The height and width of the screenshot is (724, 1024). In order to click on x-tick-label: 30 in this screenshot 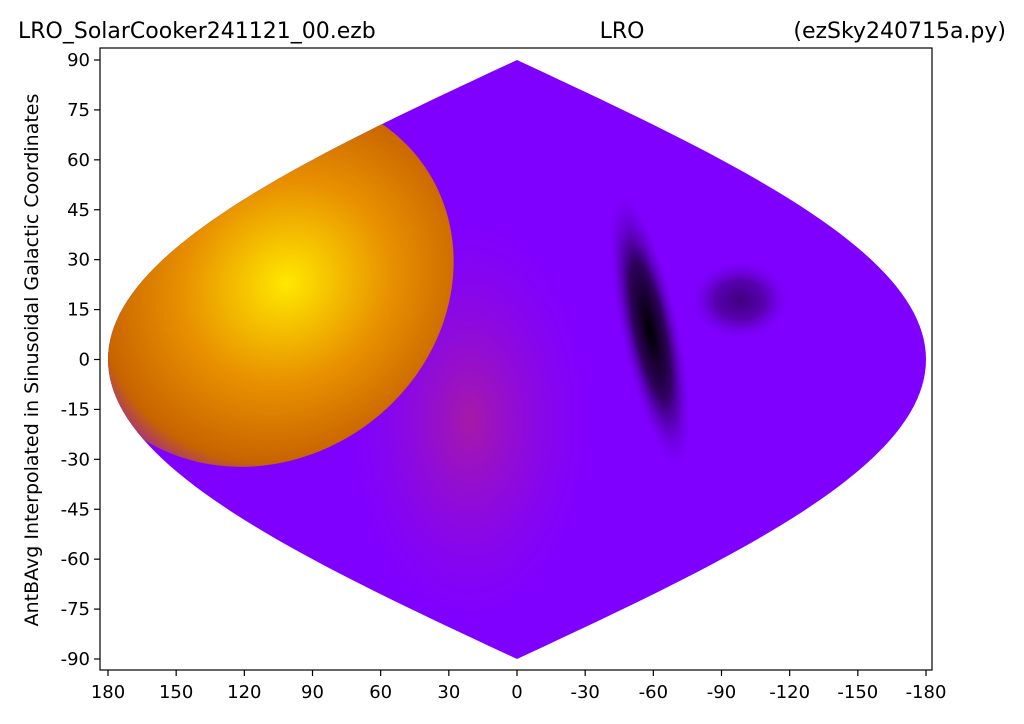, I will do `click(448, 692)`.